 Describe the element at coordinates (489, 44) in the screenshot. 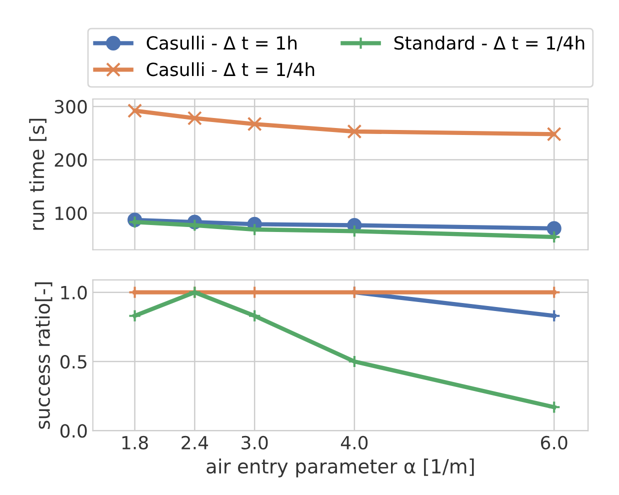

I see `legend-label: Standard - Δ t = 1/4h` at that location.